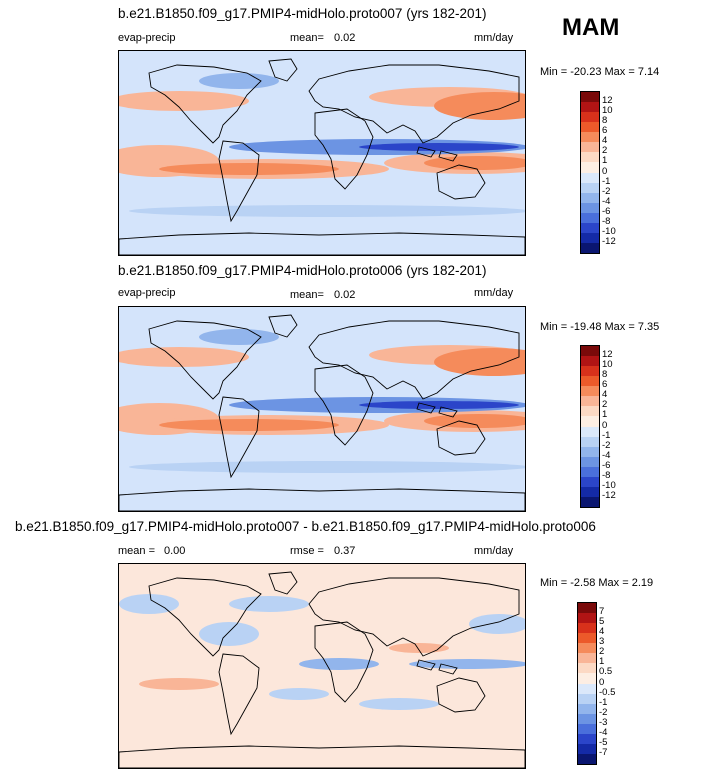 The height and width of the screenshot is (774, 708). I want to click on colorbar-level-label: -8, so click(606, 221).